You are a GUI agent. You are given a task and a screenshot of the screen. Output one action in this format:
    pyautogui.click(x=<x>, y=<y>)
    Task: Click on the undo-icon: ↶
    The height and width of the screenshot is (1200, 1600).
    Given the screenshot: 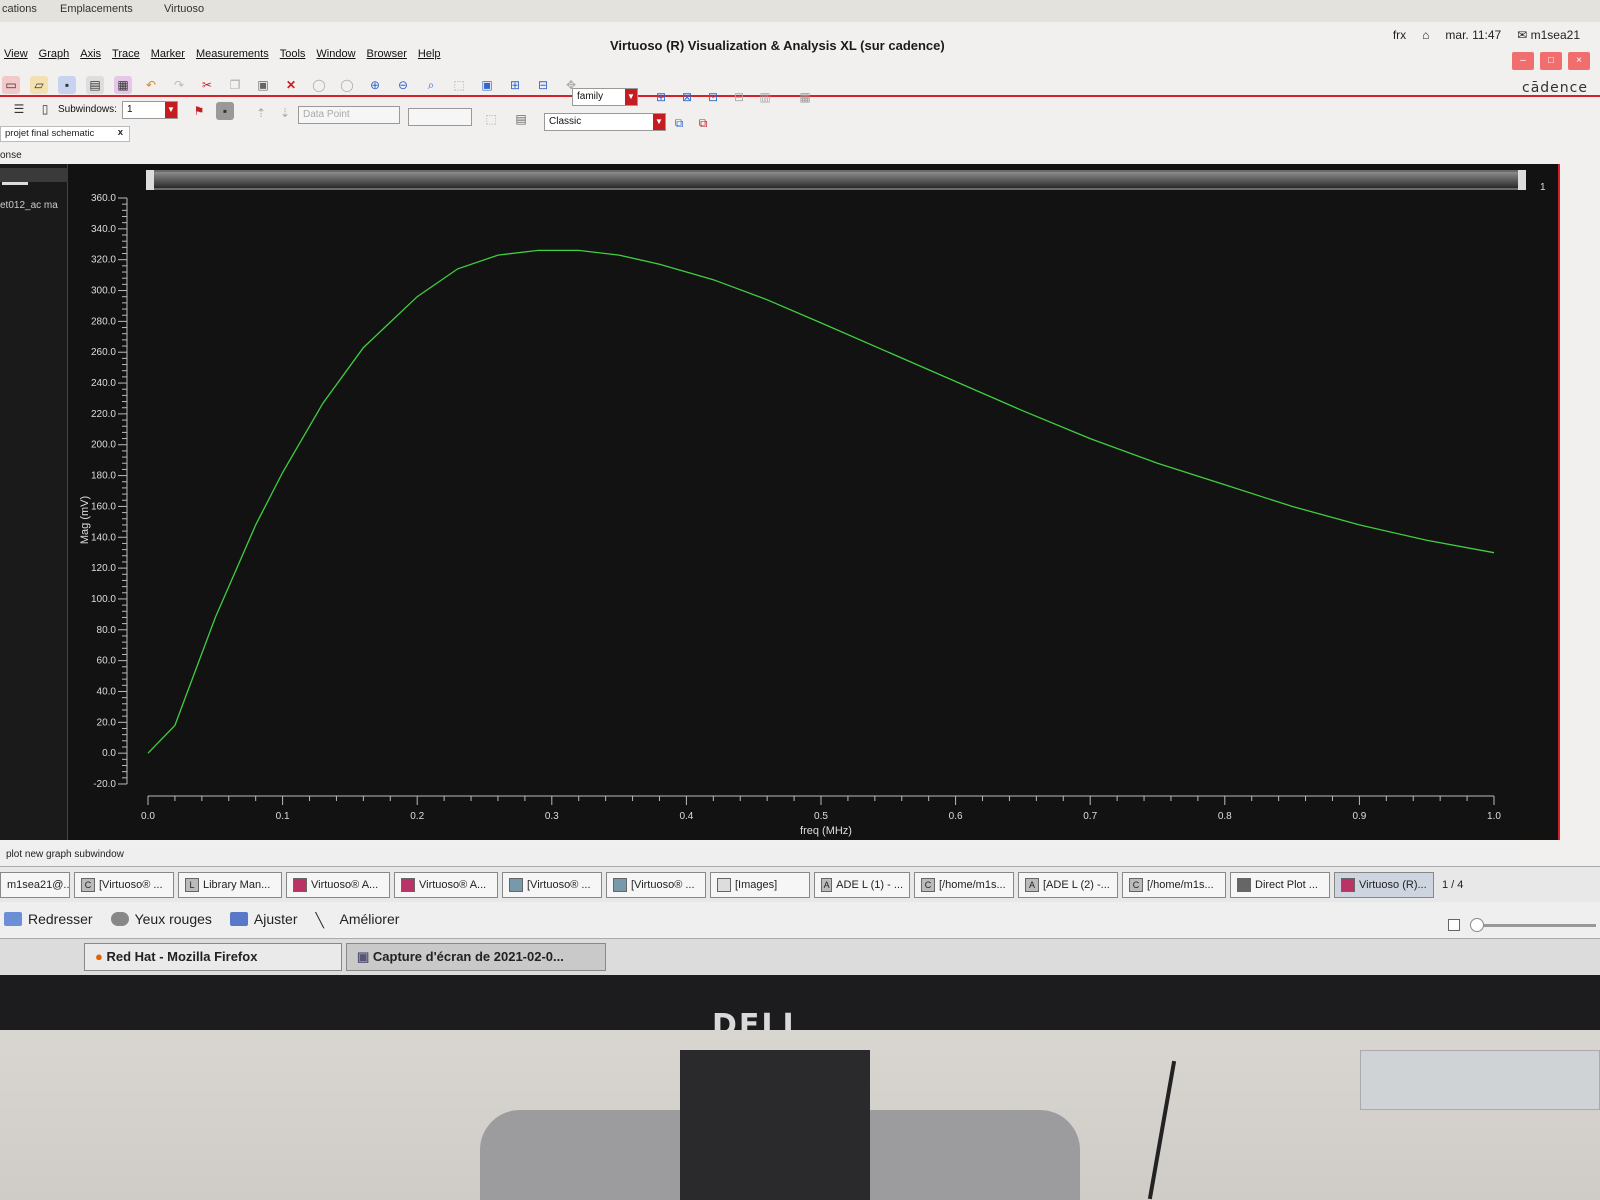 What is the action you would take?
    pyautogui.click(x=151, y=85)
    